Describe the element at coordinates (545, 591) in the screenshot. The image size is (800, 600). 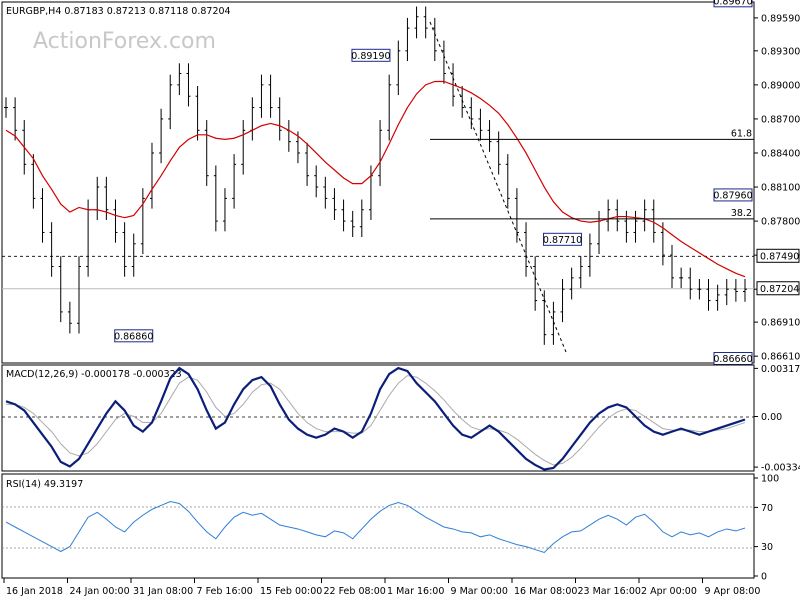
I see `x-tick-label: 16 Mar 08:00` at that location.